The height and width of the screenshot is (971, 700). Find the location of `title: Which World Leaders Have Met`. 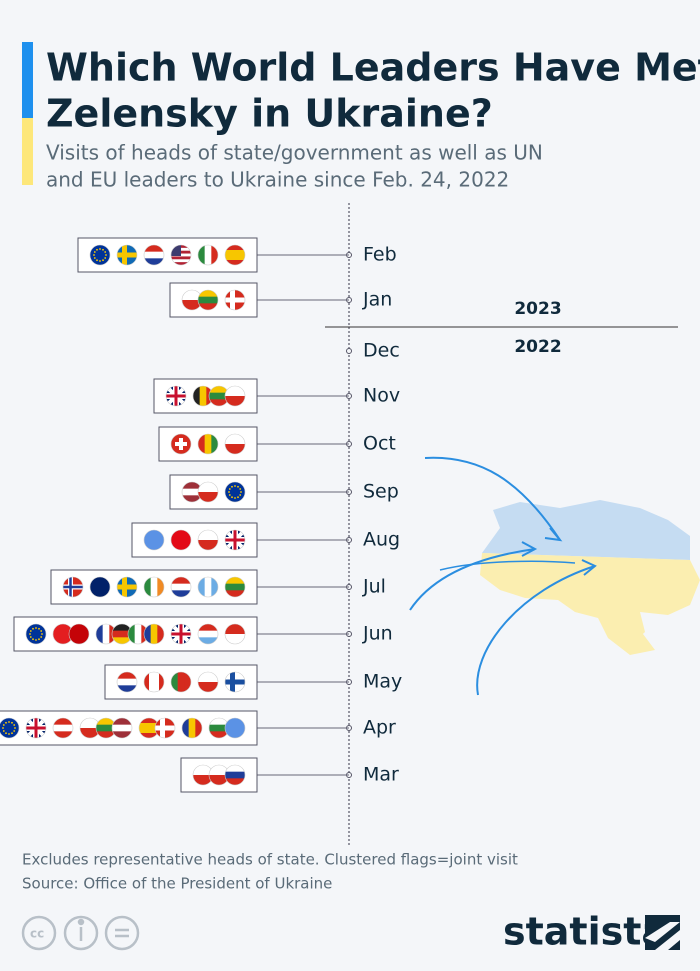

title: Which World Leaders Have Met is located at coordinates (373, 68).